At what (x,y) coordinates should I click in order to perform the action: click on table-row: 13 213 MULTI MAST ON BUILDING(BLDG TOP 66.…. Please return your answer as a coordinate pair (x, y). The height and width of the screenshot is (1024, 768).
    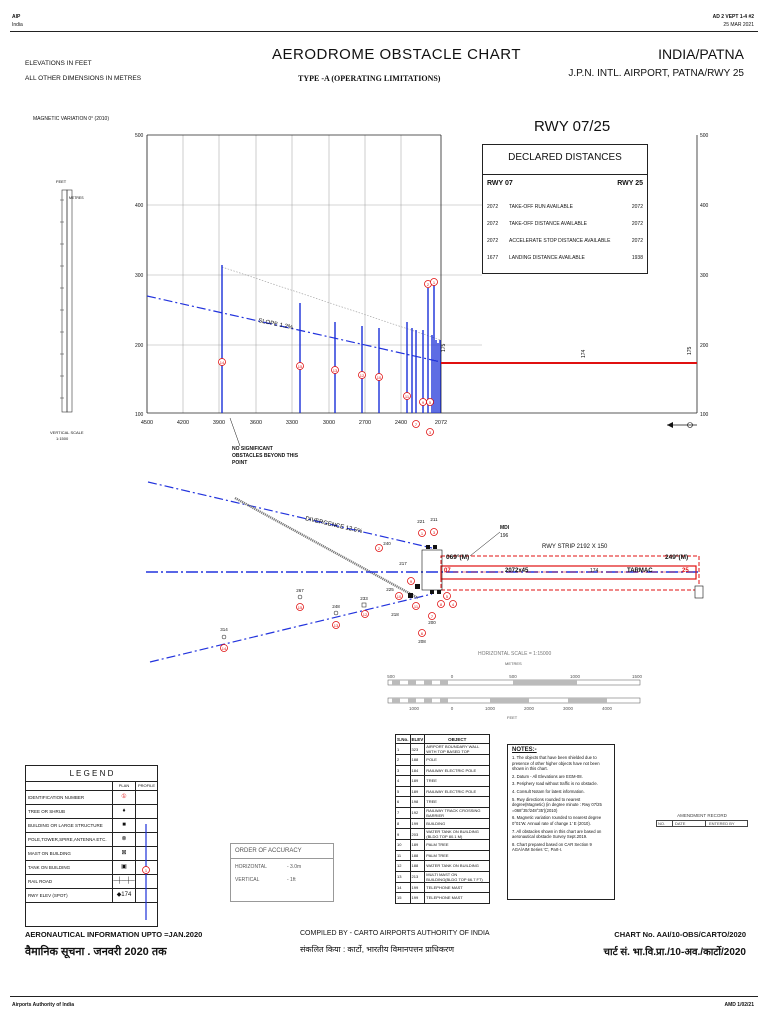
    Looking at the image, I should click on (443, 876).